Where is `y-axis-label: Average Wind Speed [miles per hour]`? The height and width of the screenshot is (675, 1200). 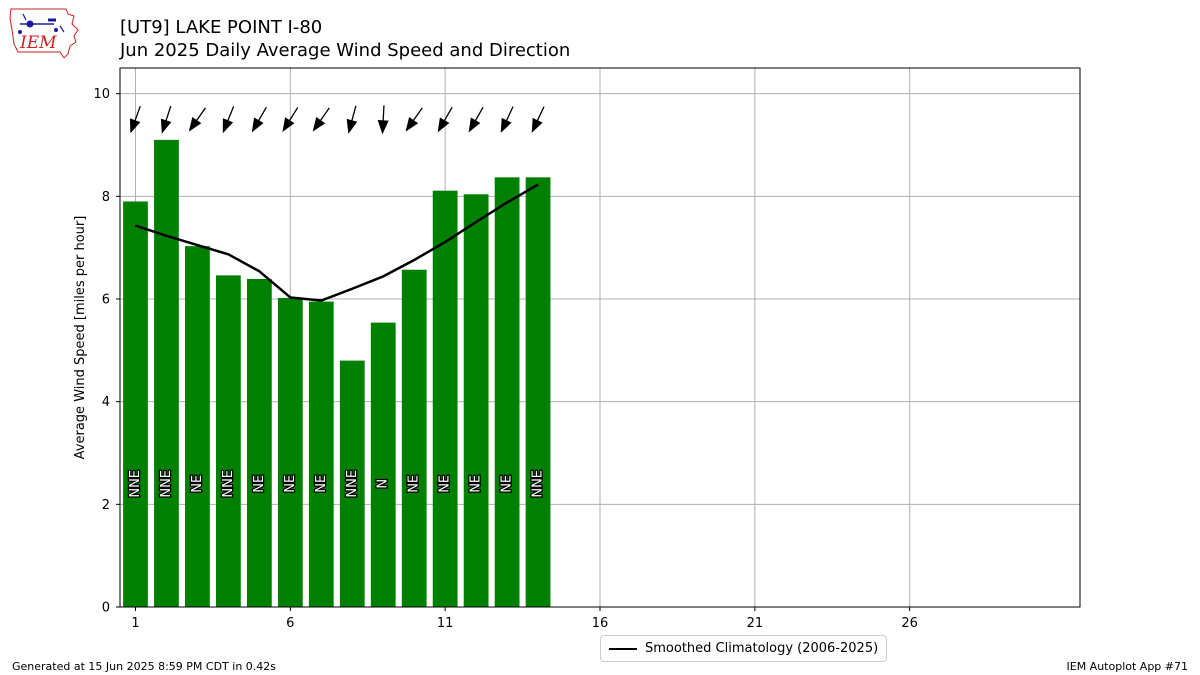 y-axis-label: Average Wind Speed [miles per hour] is located at coordinates (80, 338).